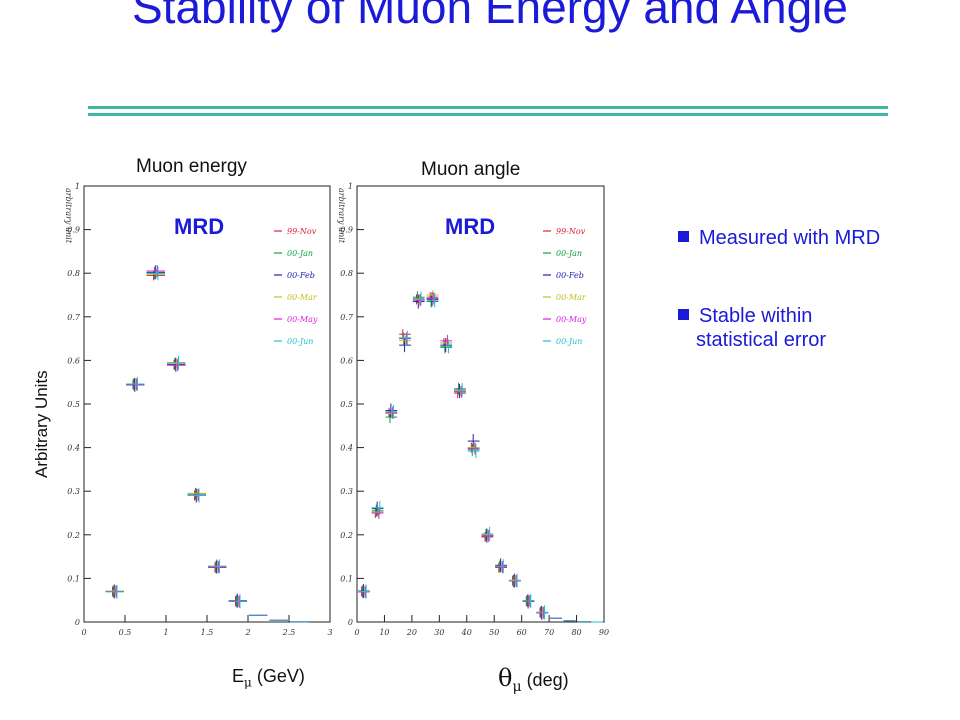  Describe the element at coordinates (346, 404) in the screenshot. I see `angle-y-tick-label: 0.5` at that location.